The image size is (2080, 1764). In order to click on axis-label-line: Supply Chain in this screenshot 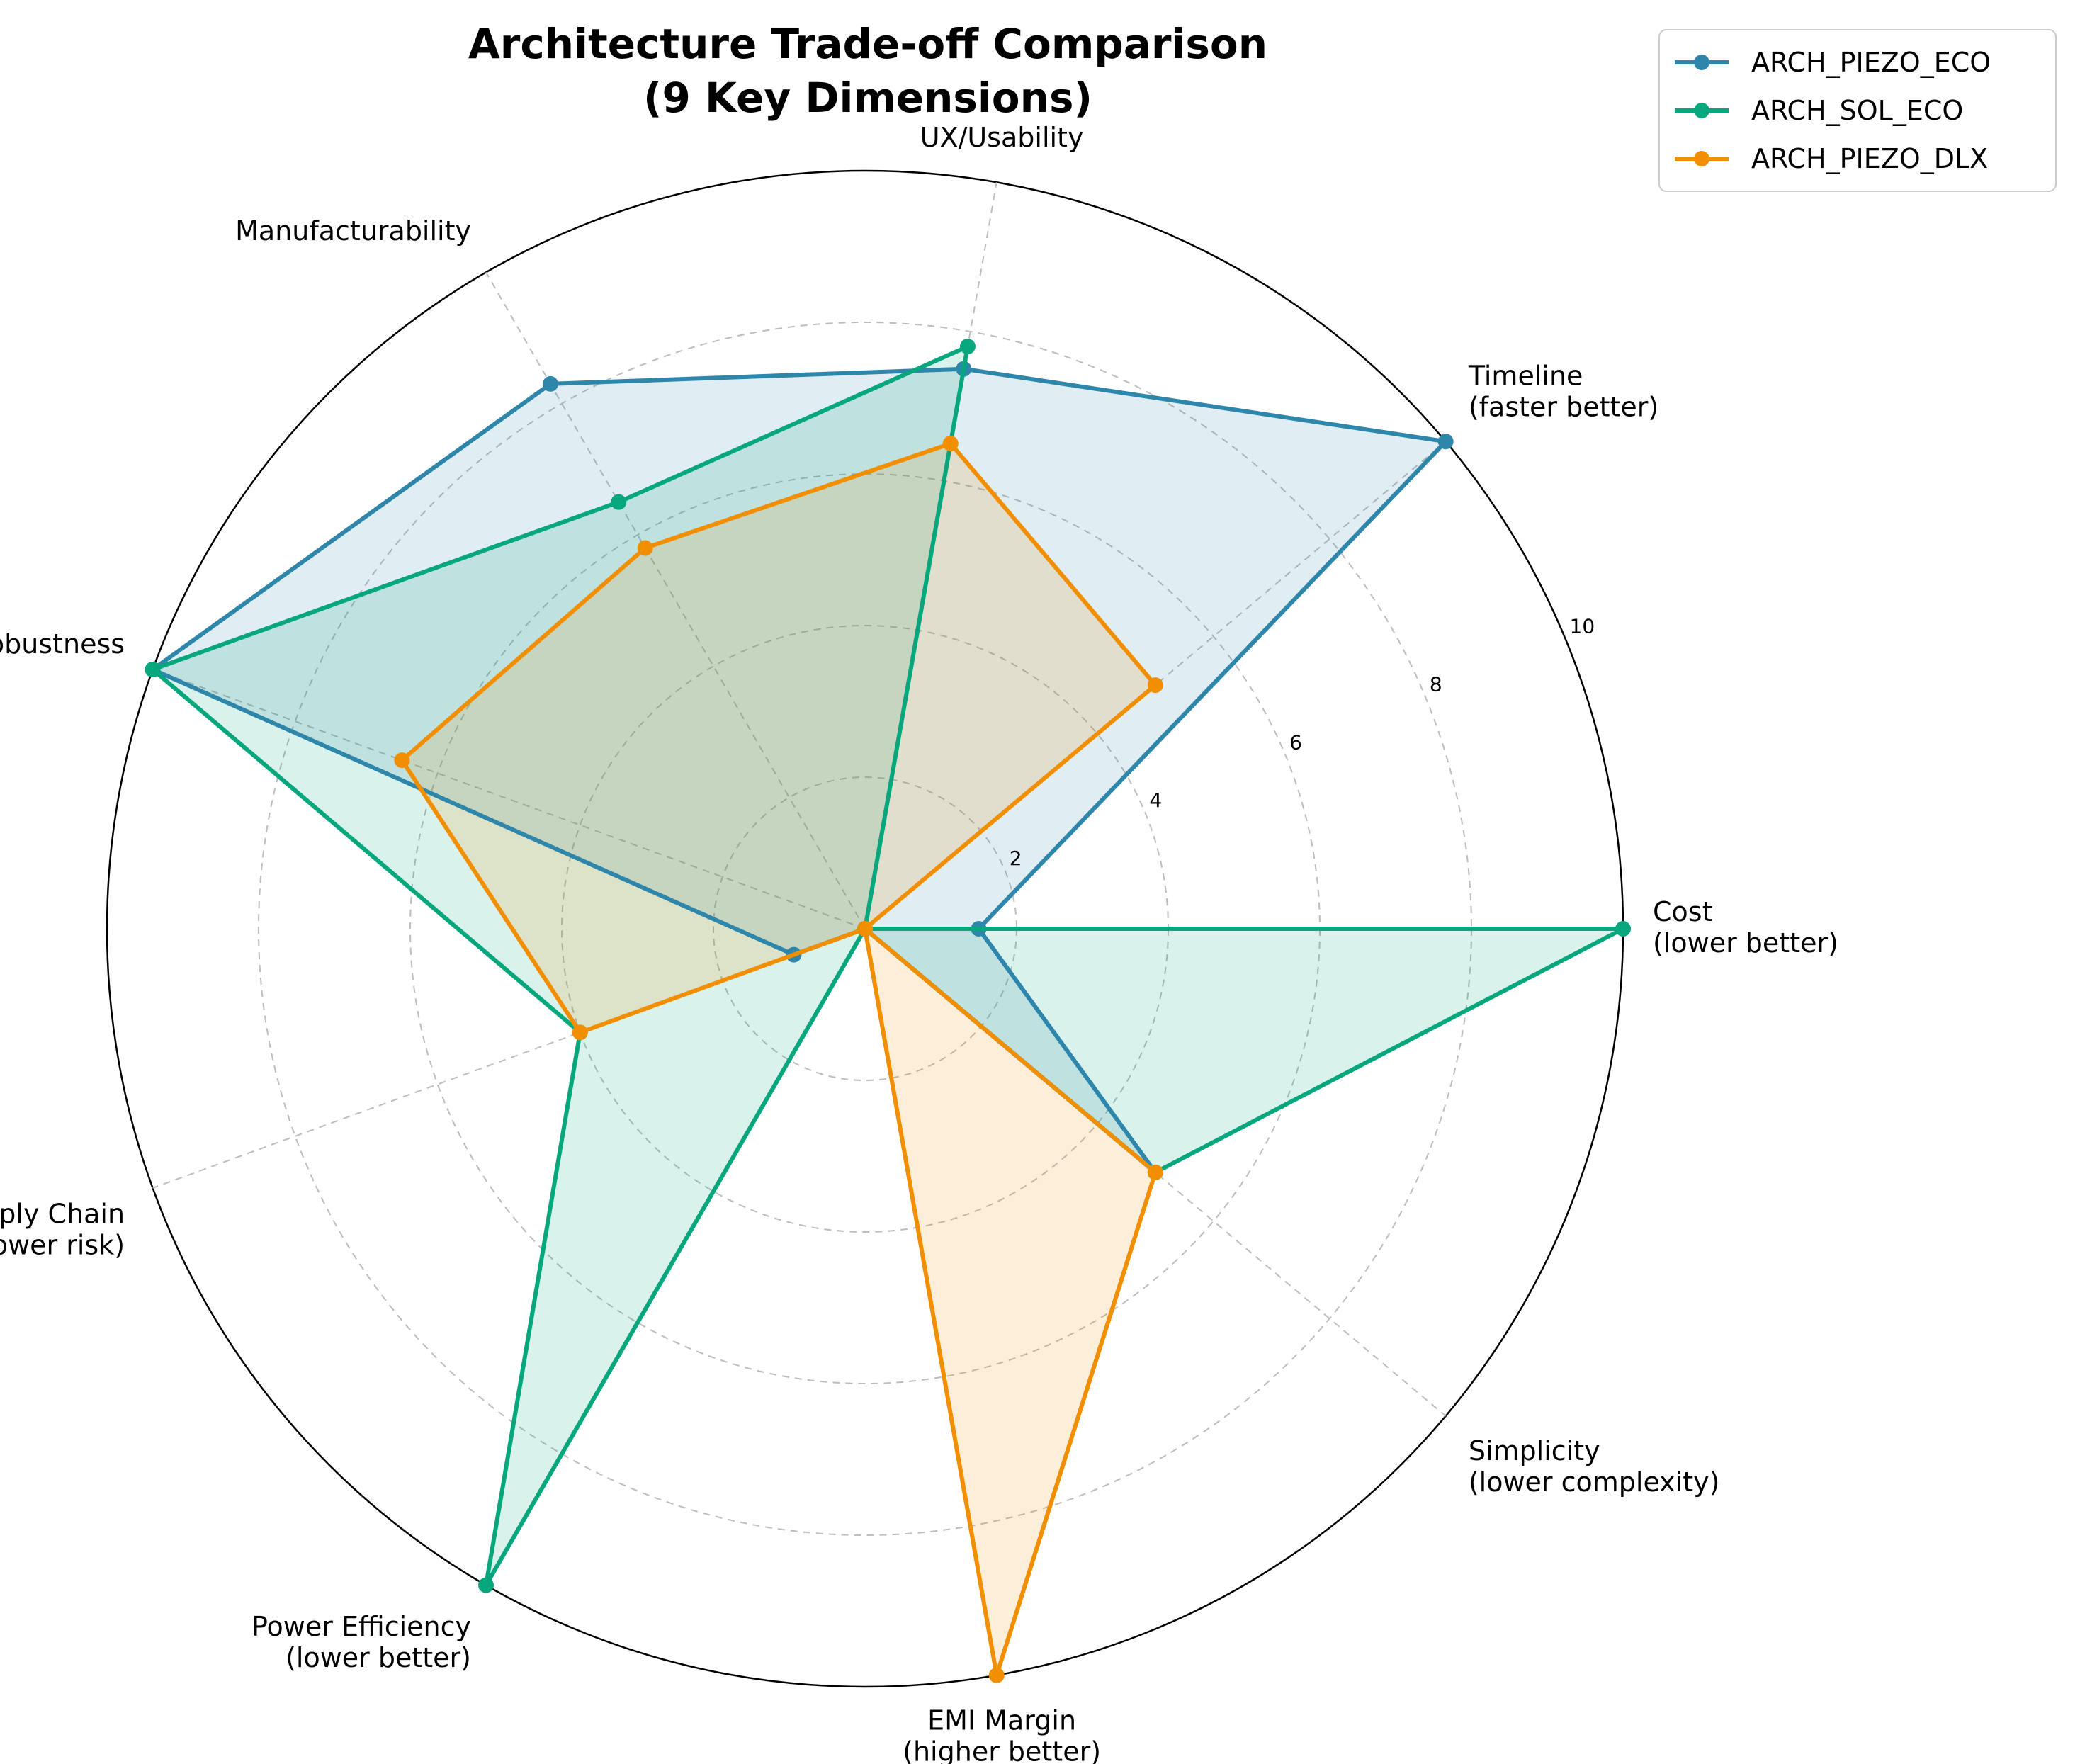, I will do `click(63, 1214)`.